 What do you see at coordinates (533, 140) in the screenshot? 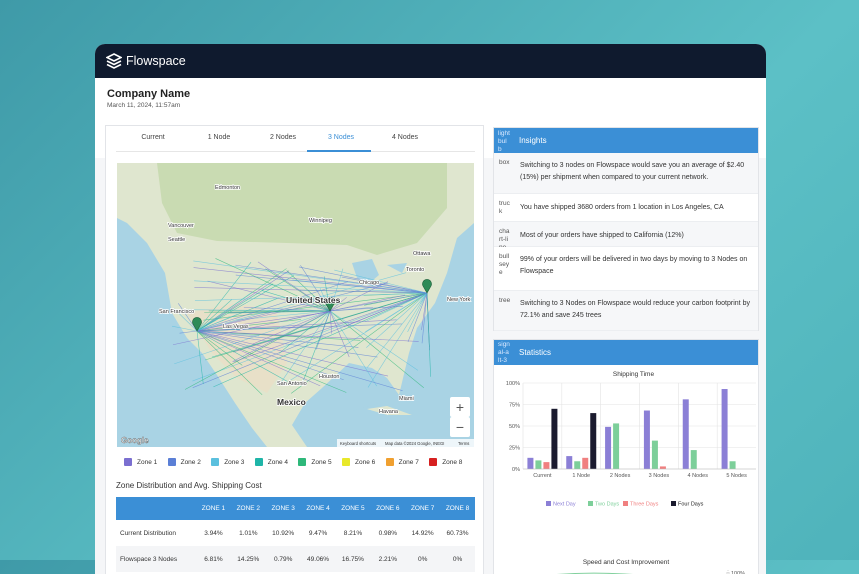
I see `insights-title: Insights` at bounding box center [533, 140].